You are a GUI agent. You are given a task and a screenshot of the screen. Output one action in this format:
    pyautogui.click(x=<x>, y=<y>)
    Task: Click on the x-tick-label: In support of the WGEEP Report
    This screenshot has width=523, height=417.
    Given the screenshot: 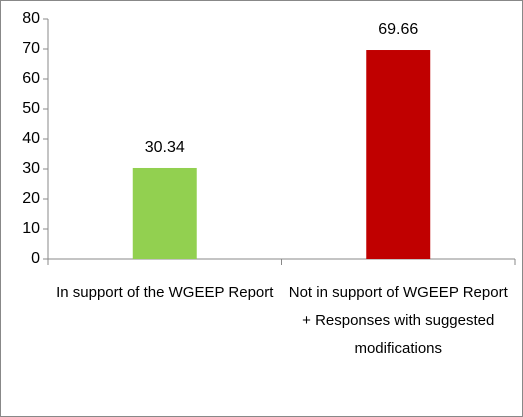 What is the action you would take?
    pyautogui.click(x=165, y=292)
    